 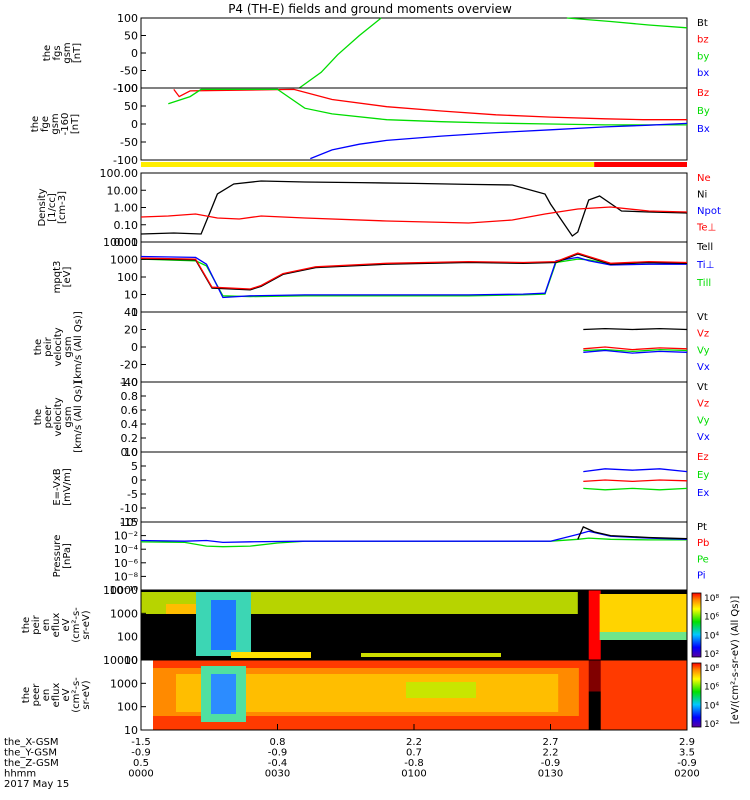 I want to click on y-tick-label: 10000, so click(x=120, y=590).